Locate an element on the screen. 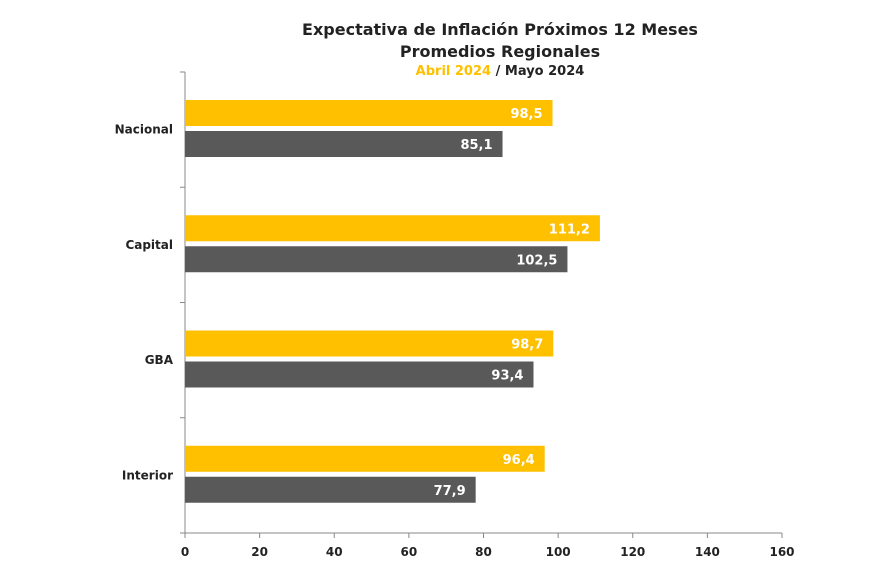 The image size is (870, 580). bar-interior-mayo is located at coordinates (330, 489).